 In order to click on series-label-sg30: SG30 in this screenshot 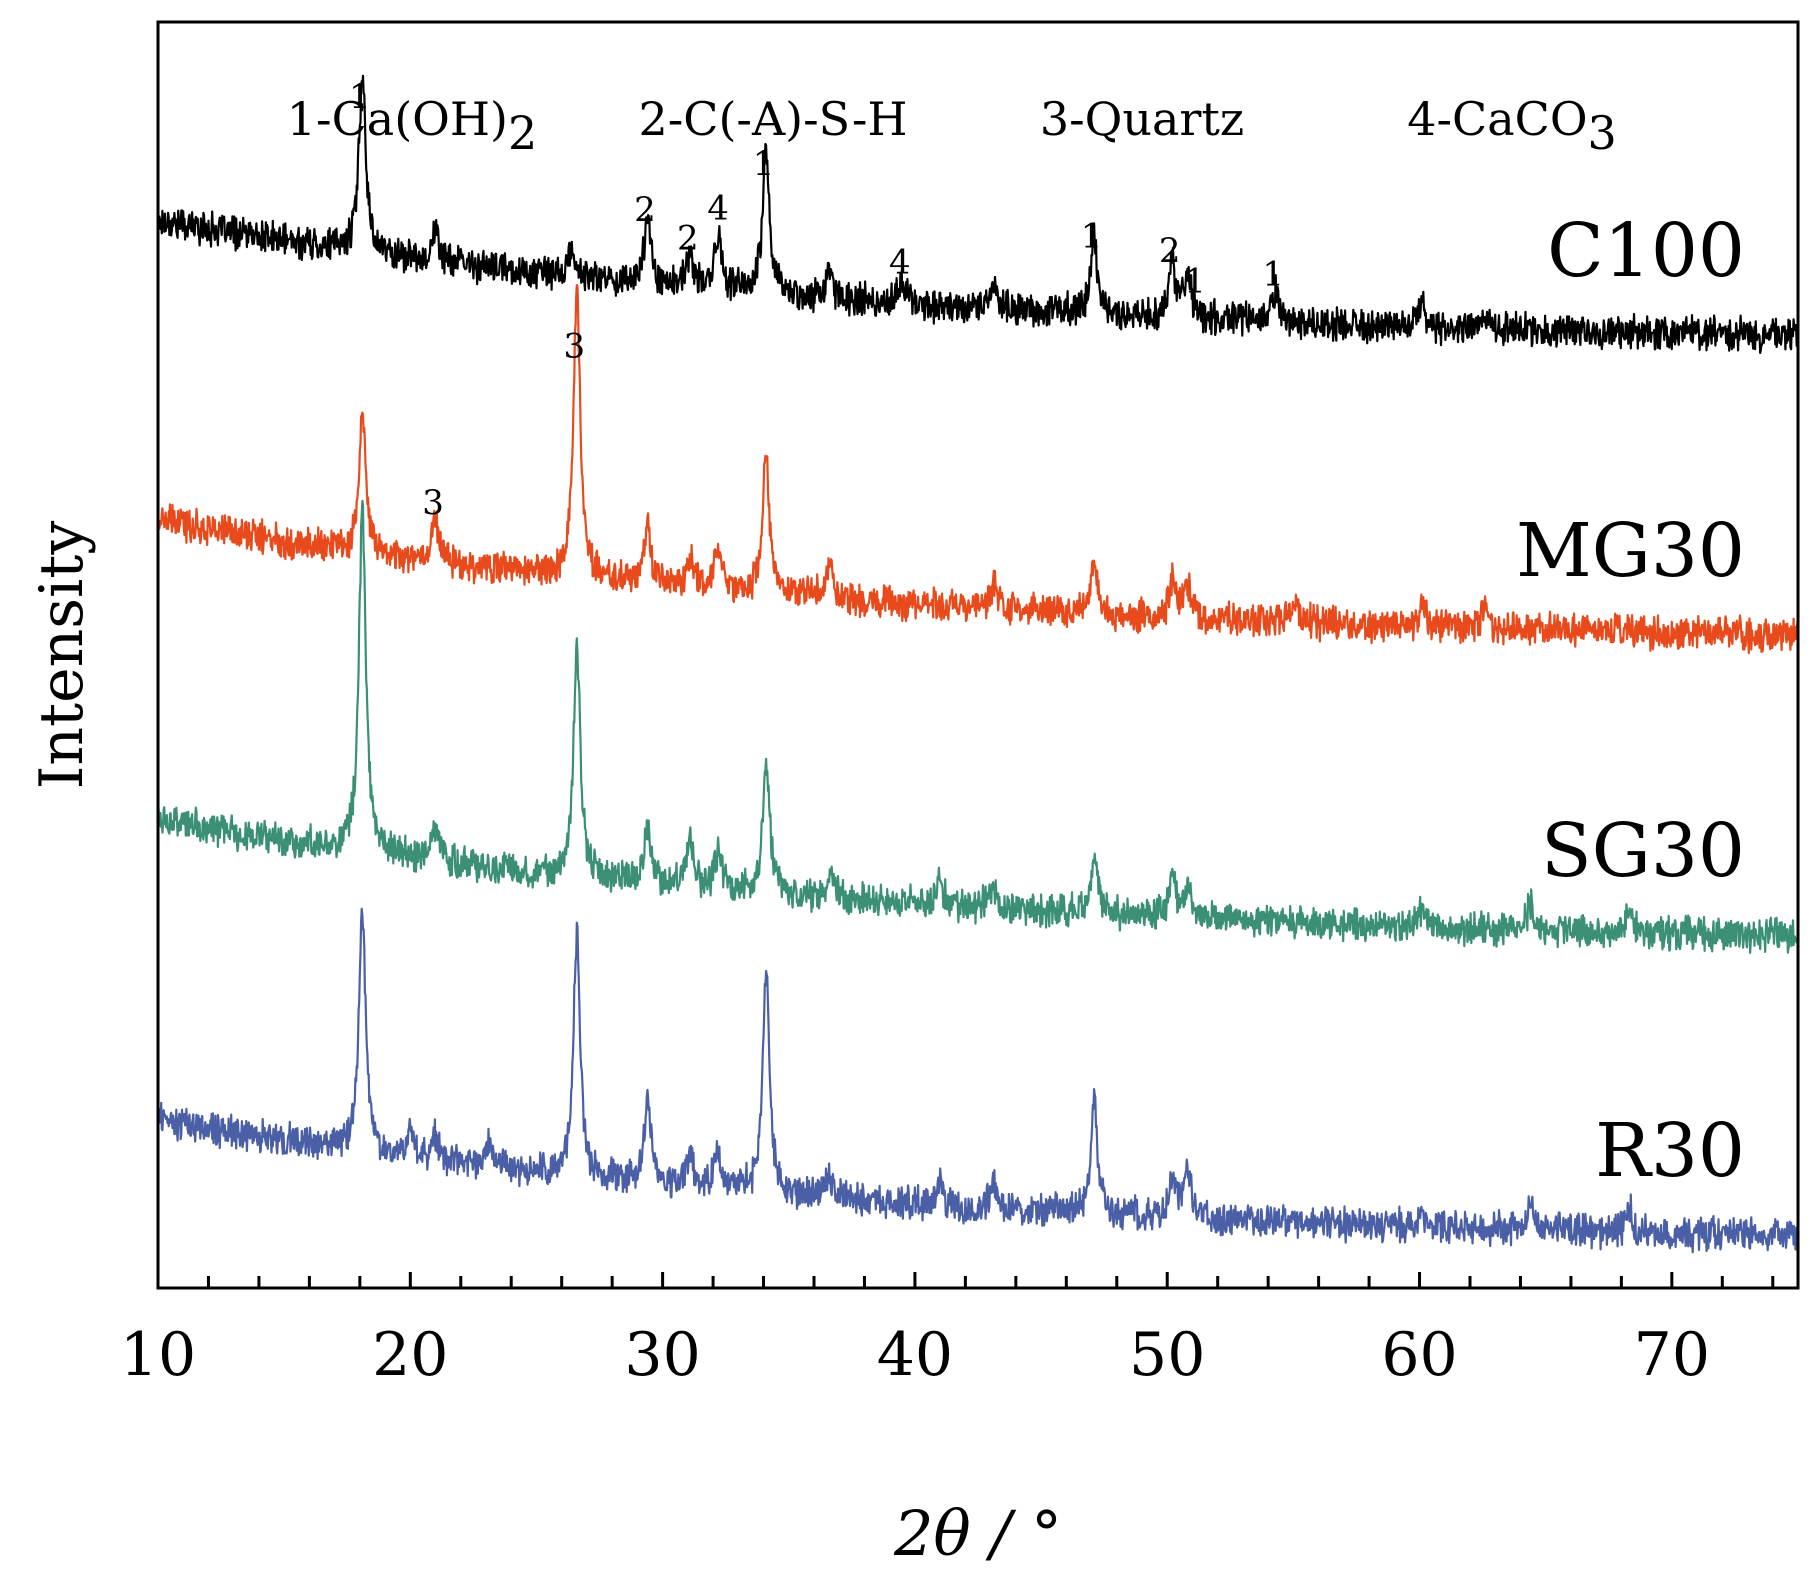, I will do `click(1643, 851)`.